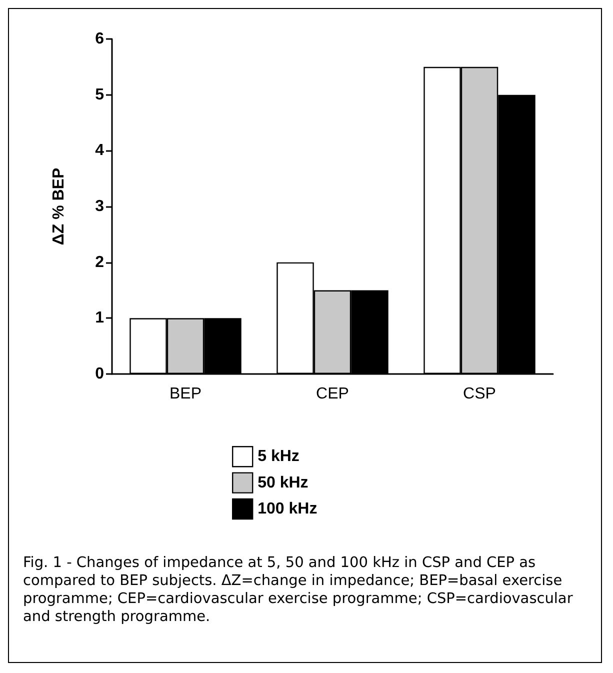 The height and width of the screenshot is (673, 613). I want to click on y-tick-label: 0, so click(99, 374).